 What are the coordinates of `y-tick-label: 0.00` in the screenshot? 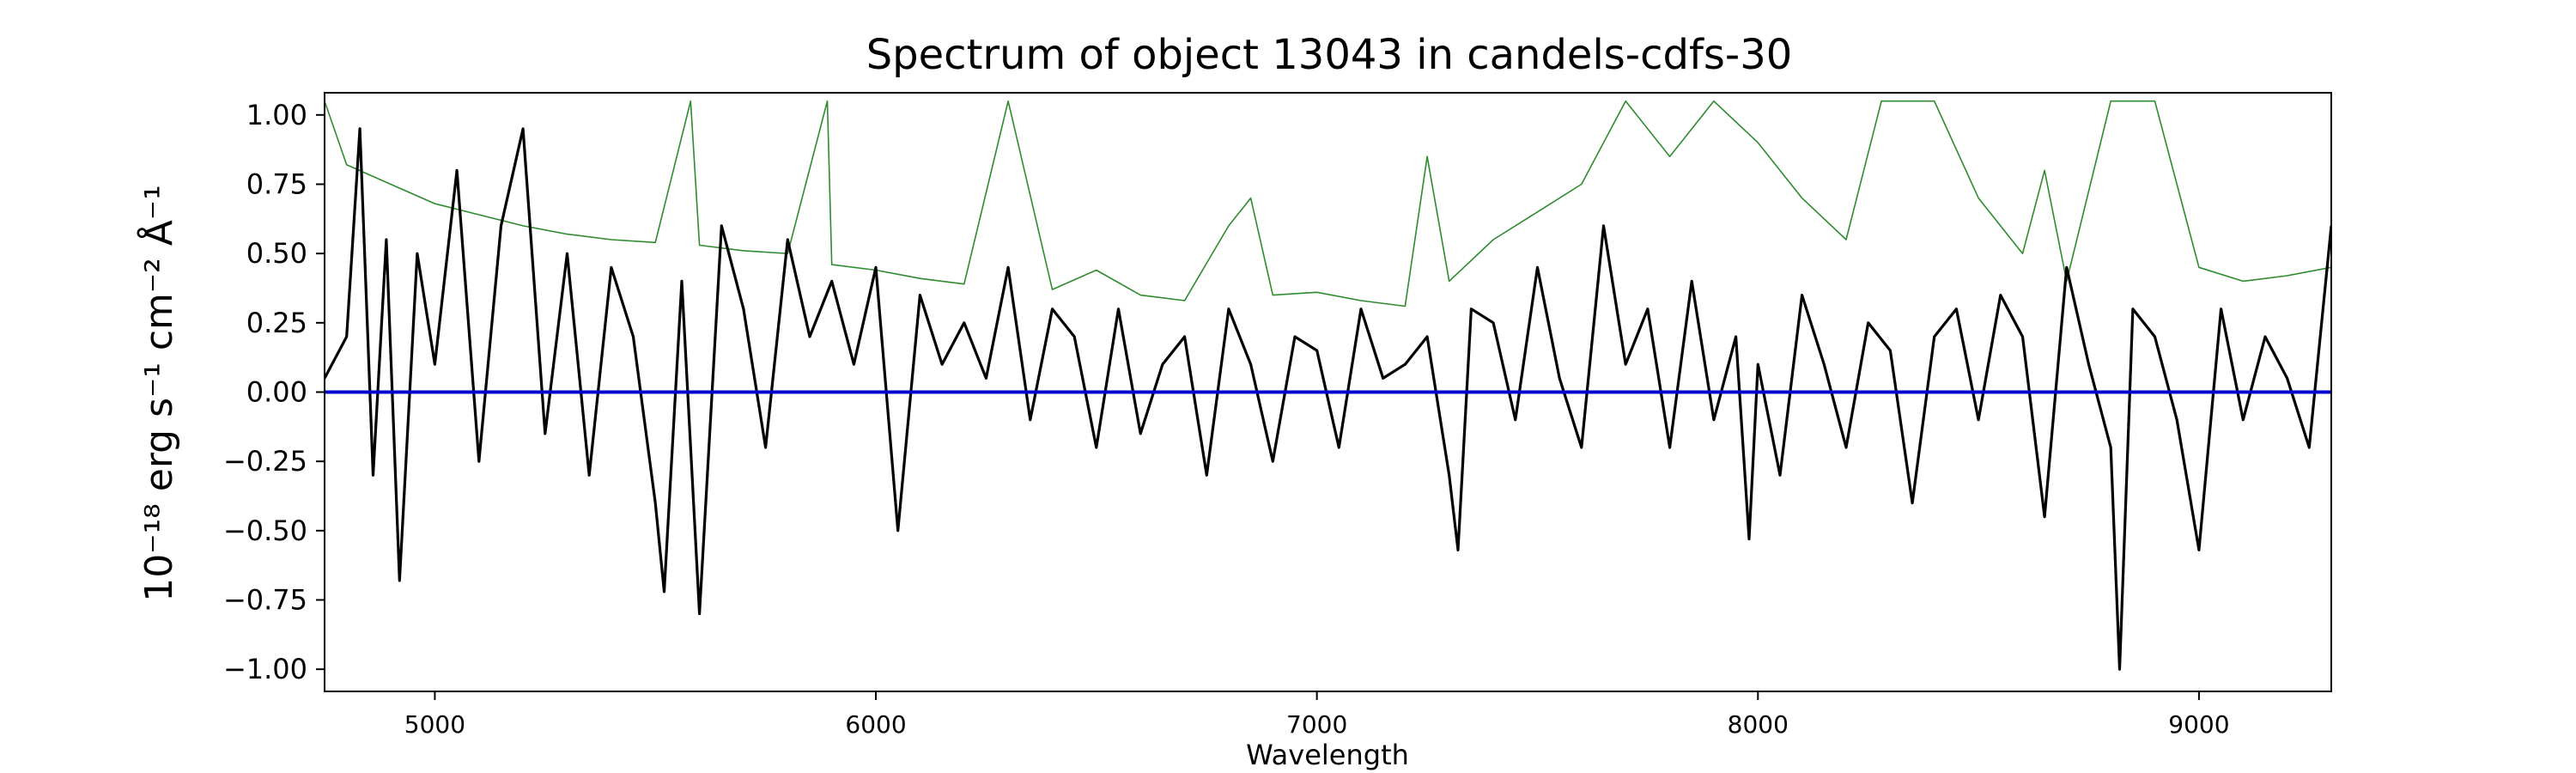 It's located at (276, 392).